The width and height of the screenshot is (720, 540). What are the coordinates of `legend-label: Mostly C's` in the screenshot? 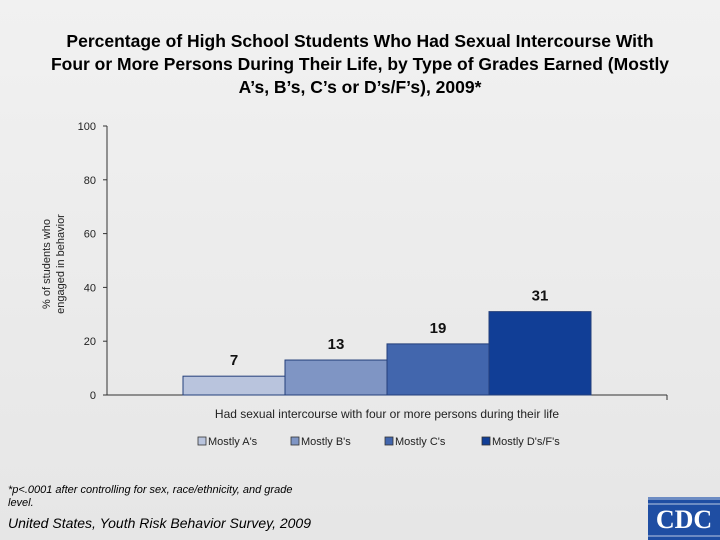 It's located at (420, 442).